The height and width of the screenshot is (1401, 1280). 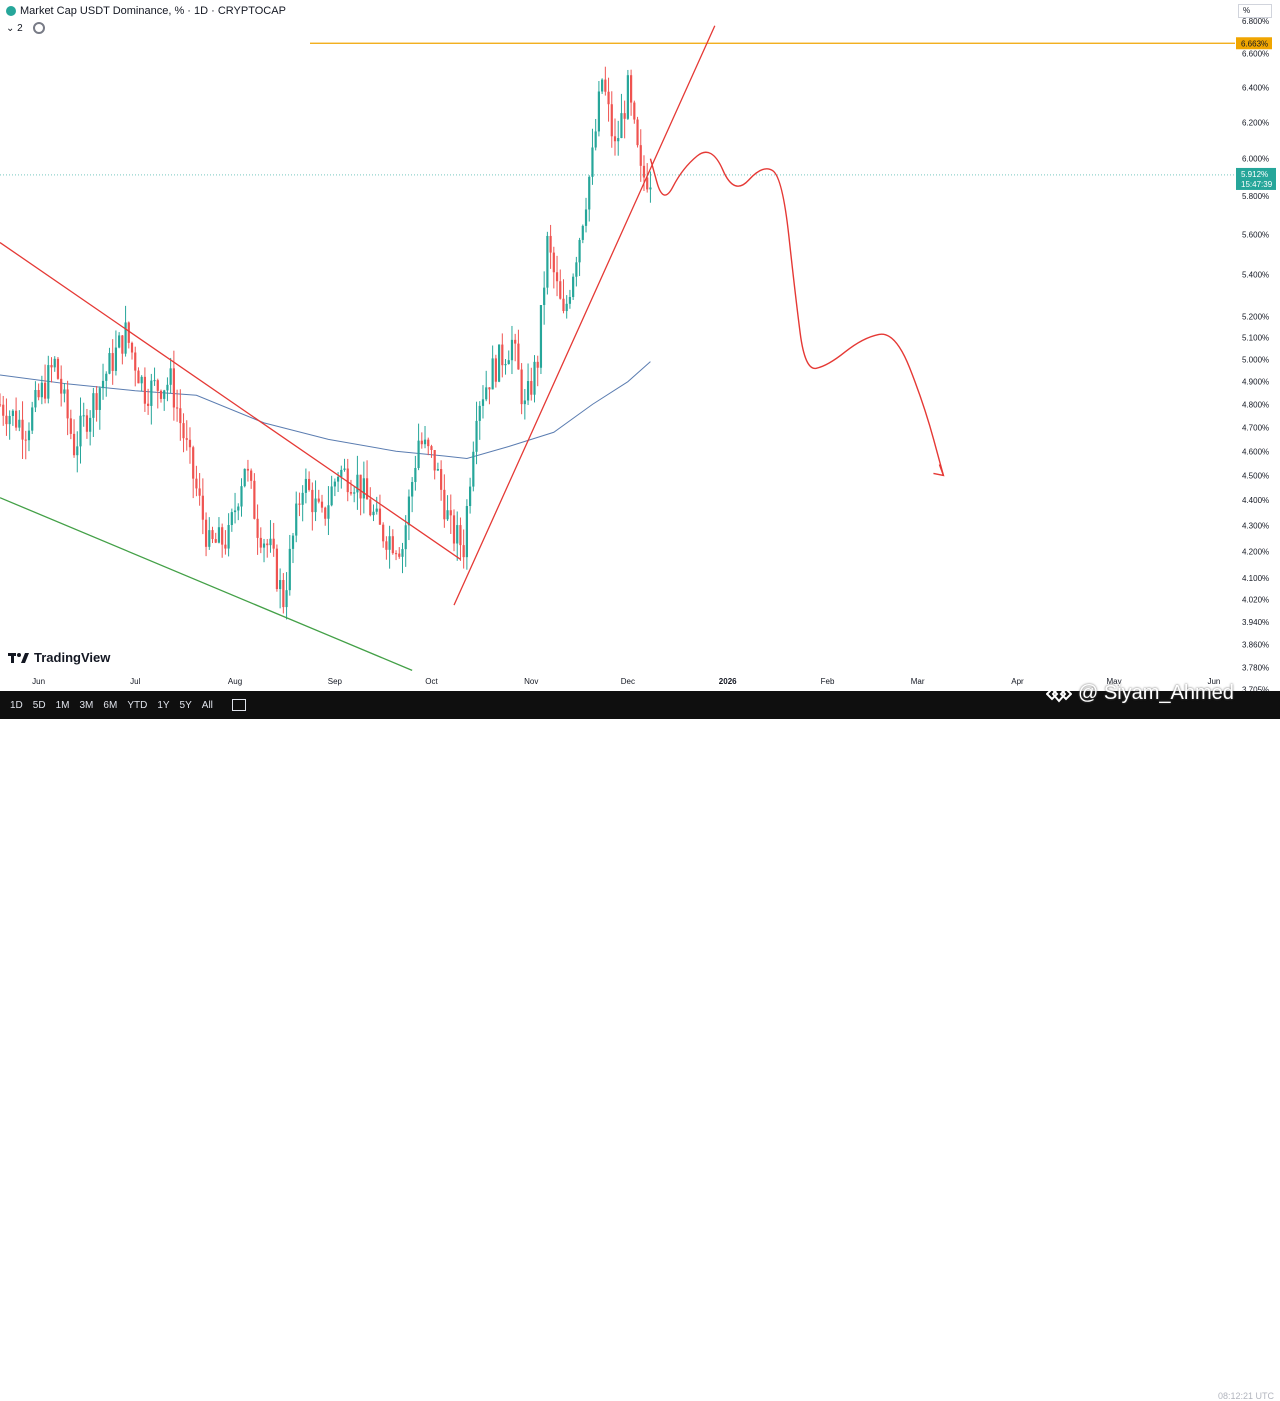 What do you see at coordinates (86, 705) in the screenshot?
I see `range-button-3m: 3M` at bounding box center [86, 705].